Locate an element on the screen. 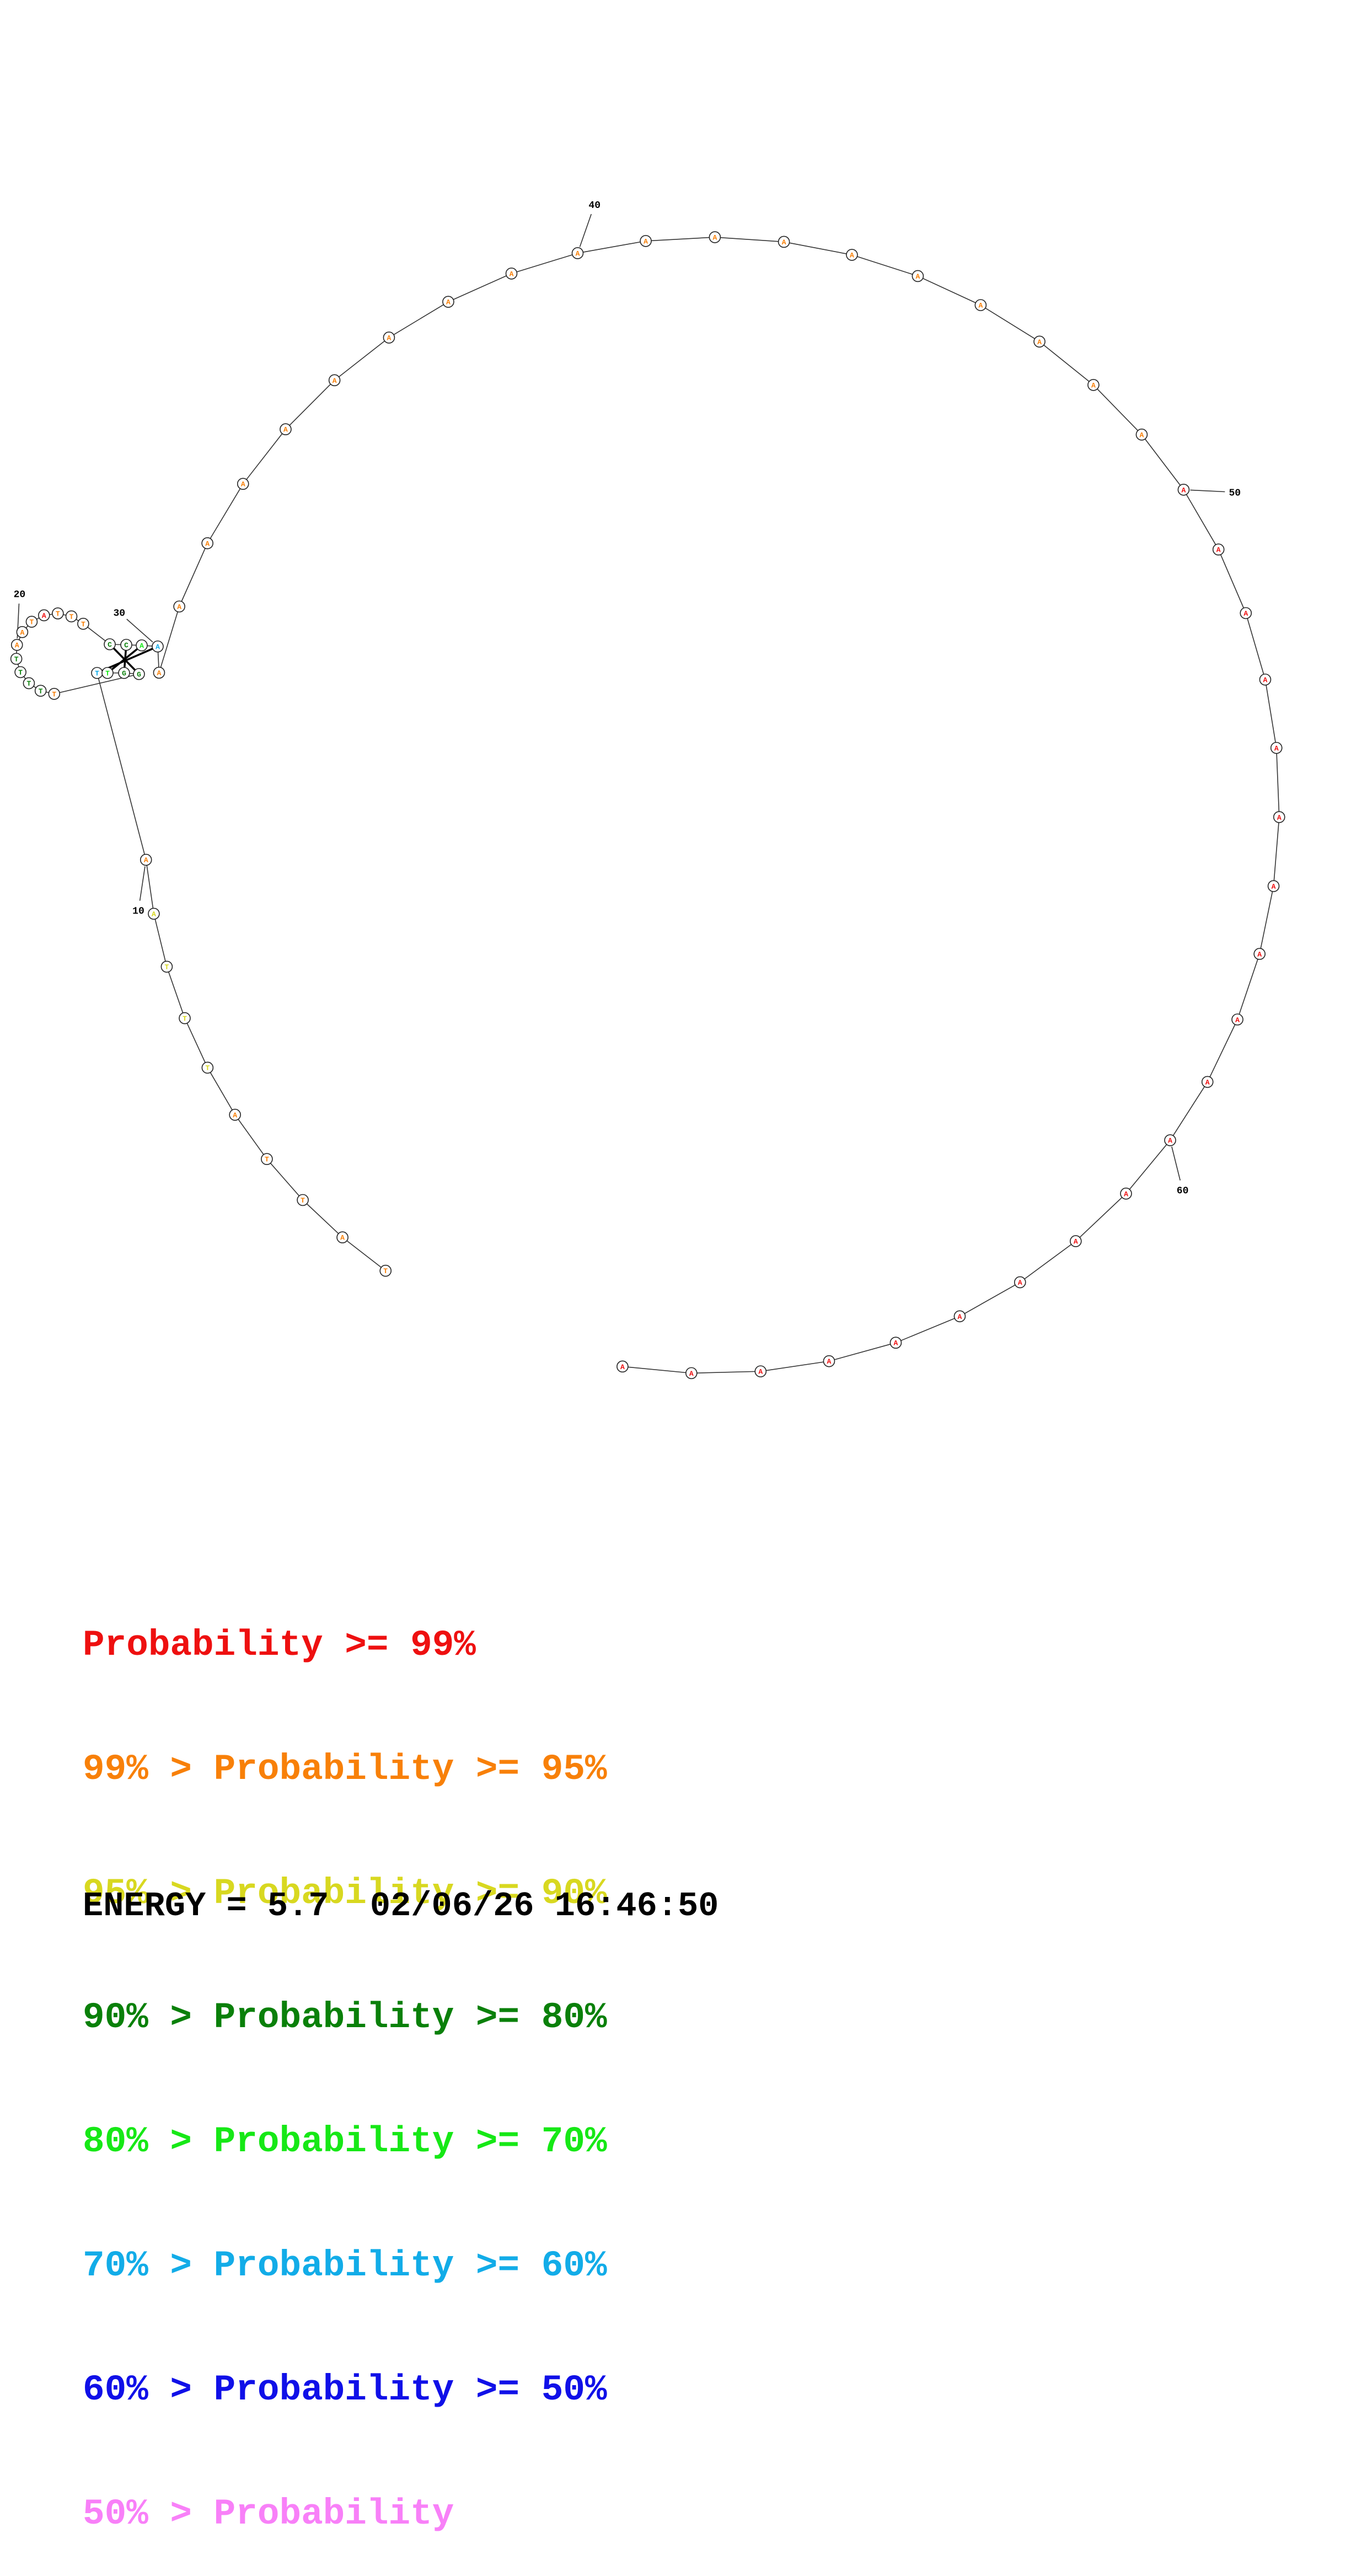 The image size is (1367, 2576). energy-label: ENERGY = 5.7 02/06/26 16:46:50 is located at coordinates (401, 1906).